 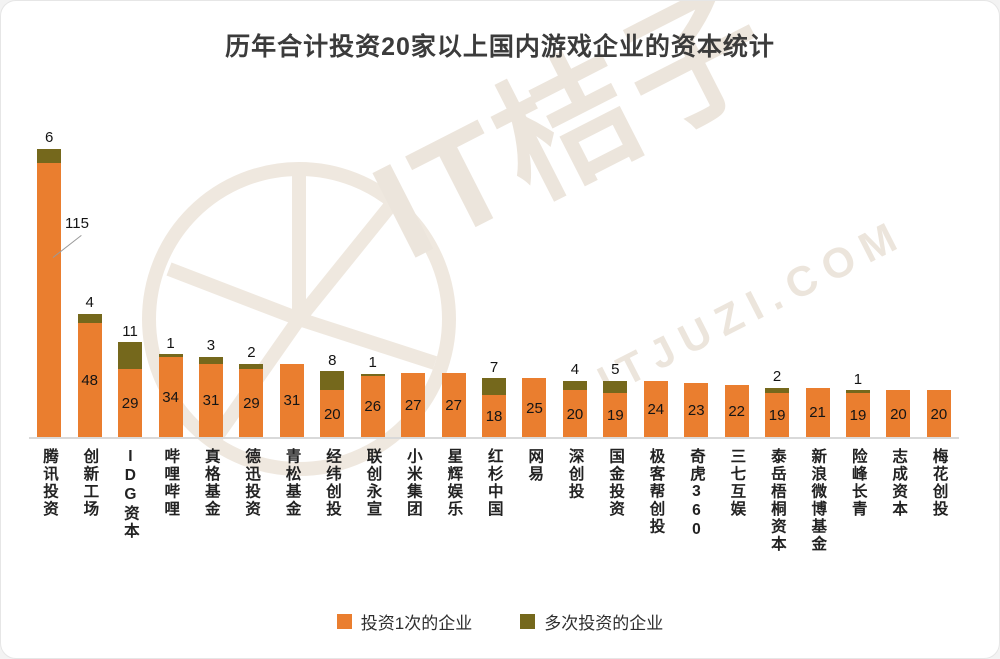 I want to click on bar-column: 31 青松基金, so click(x=292, y=359).